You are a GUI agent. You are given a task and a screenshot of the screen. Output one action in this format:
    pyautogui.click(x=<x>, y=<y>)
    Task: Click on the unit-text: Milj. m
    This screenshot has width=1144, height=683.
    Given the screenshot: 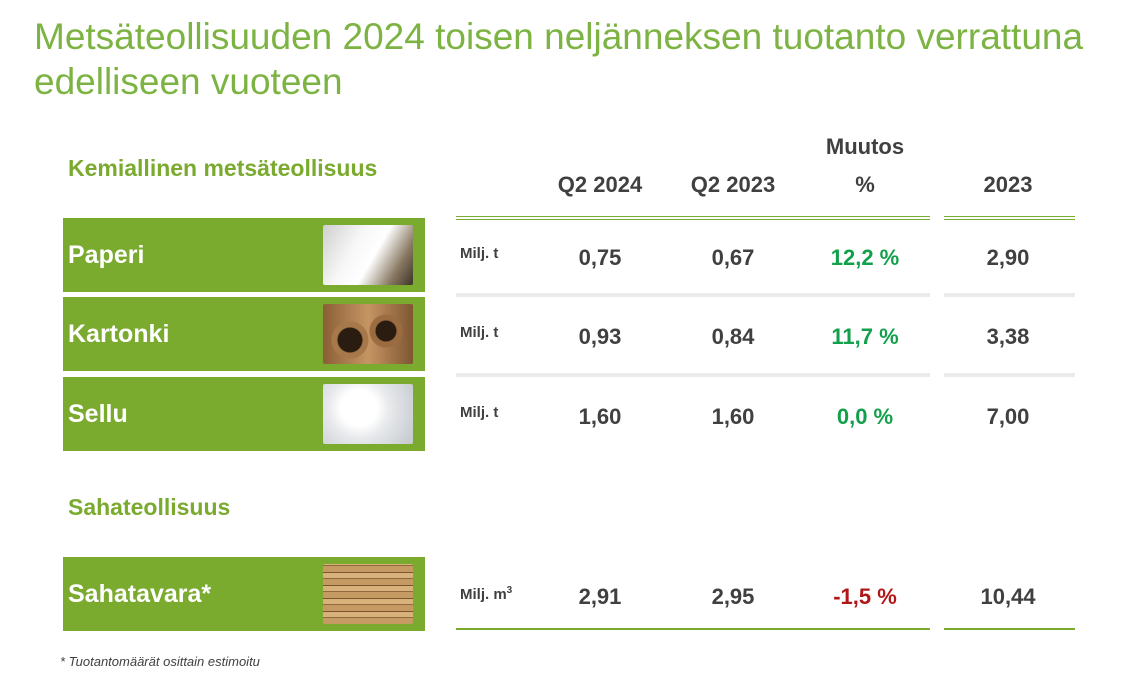 What is the action you would take?
    pyautogui.click(x=483, y=594)
    